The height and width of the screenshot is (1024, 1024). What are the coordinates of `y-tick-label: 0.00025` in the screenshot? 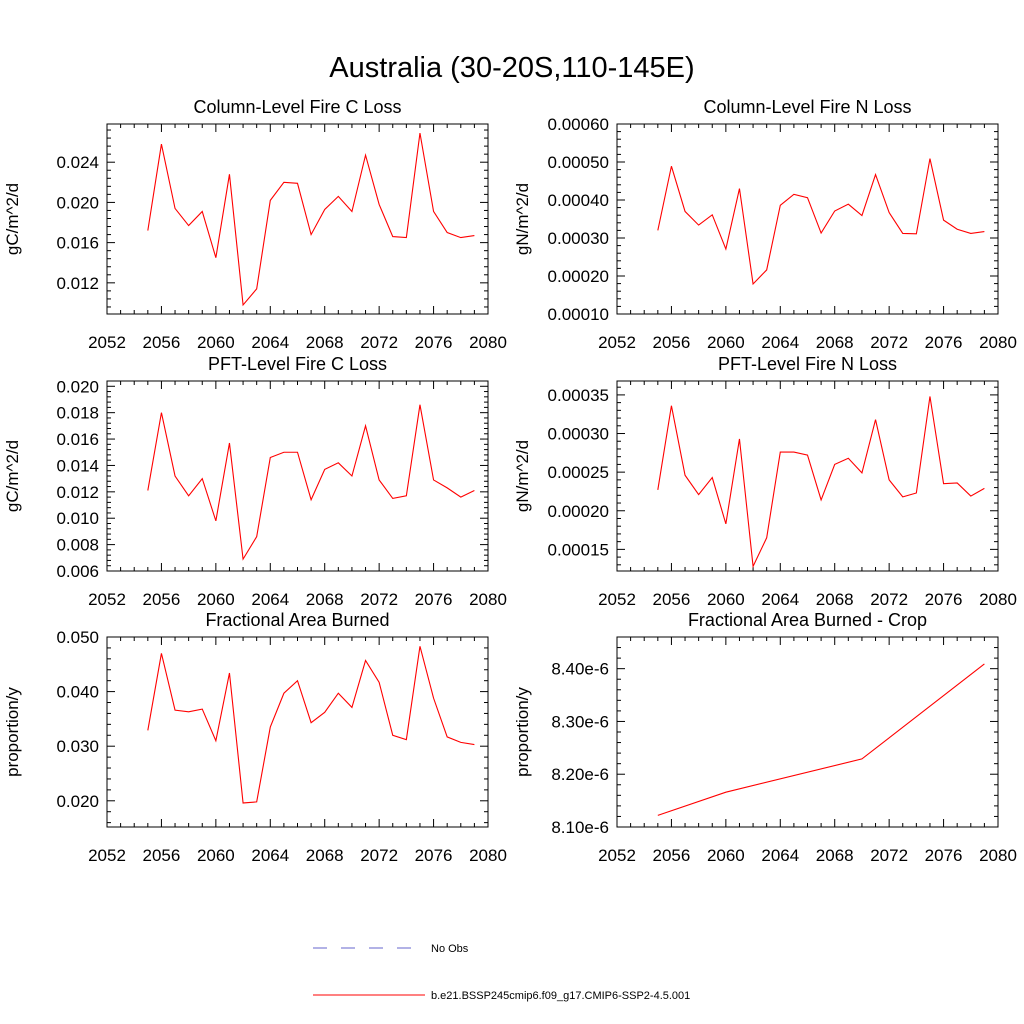 It's located at (578, 472).